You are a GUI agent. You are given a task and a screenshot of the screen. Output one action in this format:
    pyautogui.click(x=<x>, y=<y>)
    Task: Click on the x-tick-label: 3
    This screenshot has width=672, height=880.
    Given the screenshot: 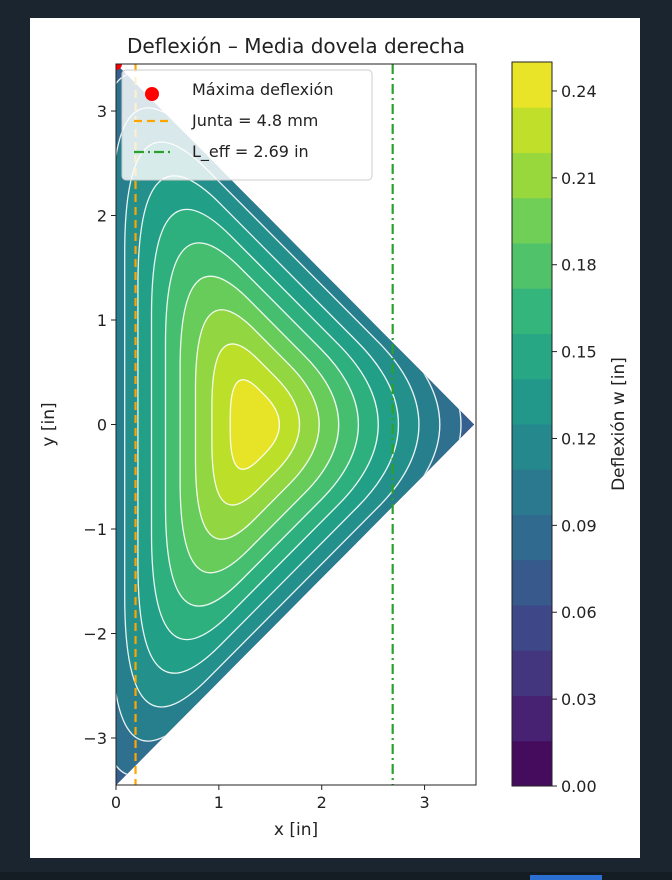 What is the action you would take?
    pyautogui.click(x=424, y=802)
    